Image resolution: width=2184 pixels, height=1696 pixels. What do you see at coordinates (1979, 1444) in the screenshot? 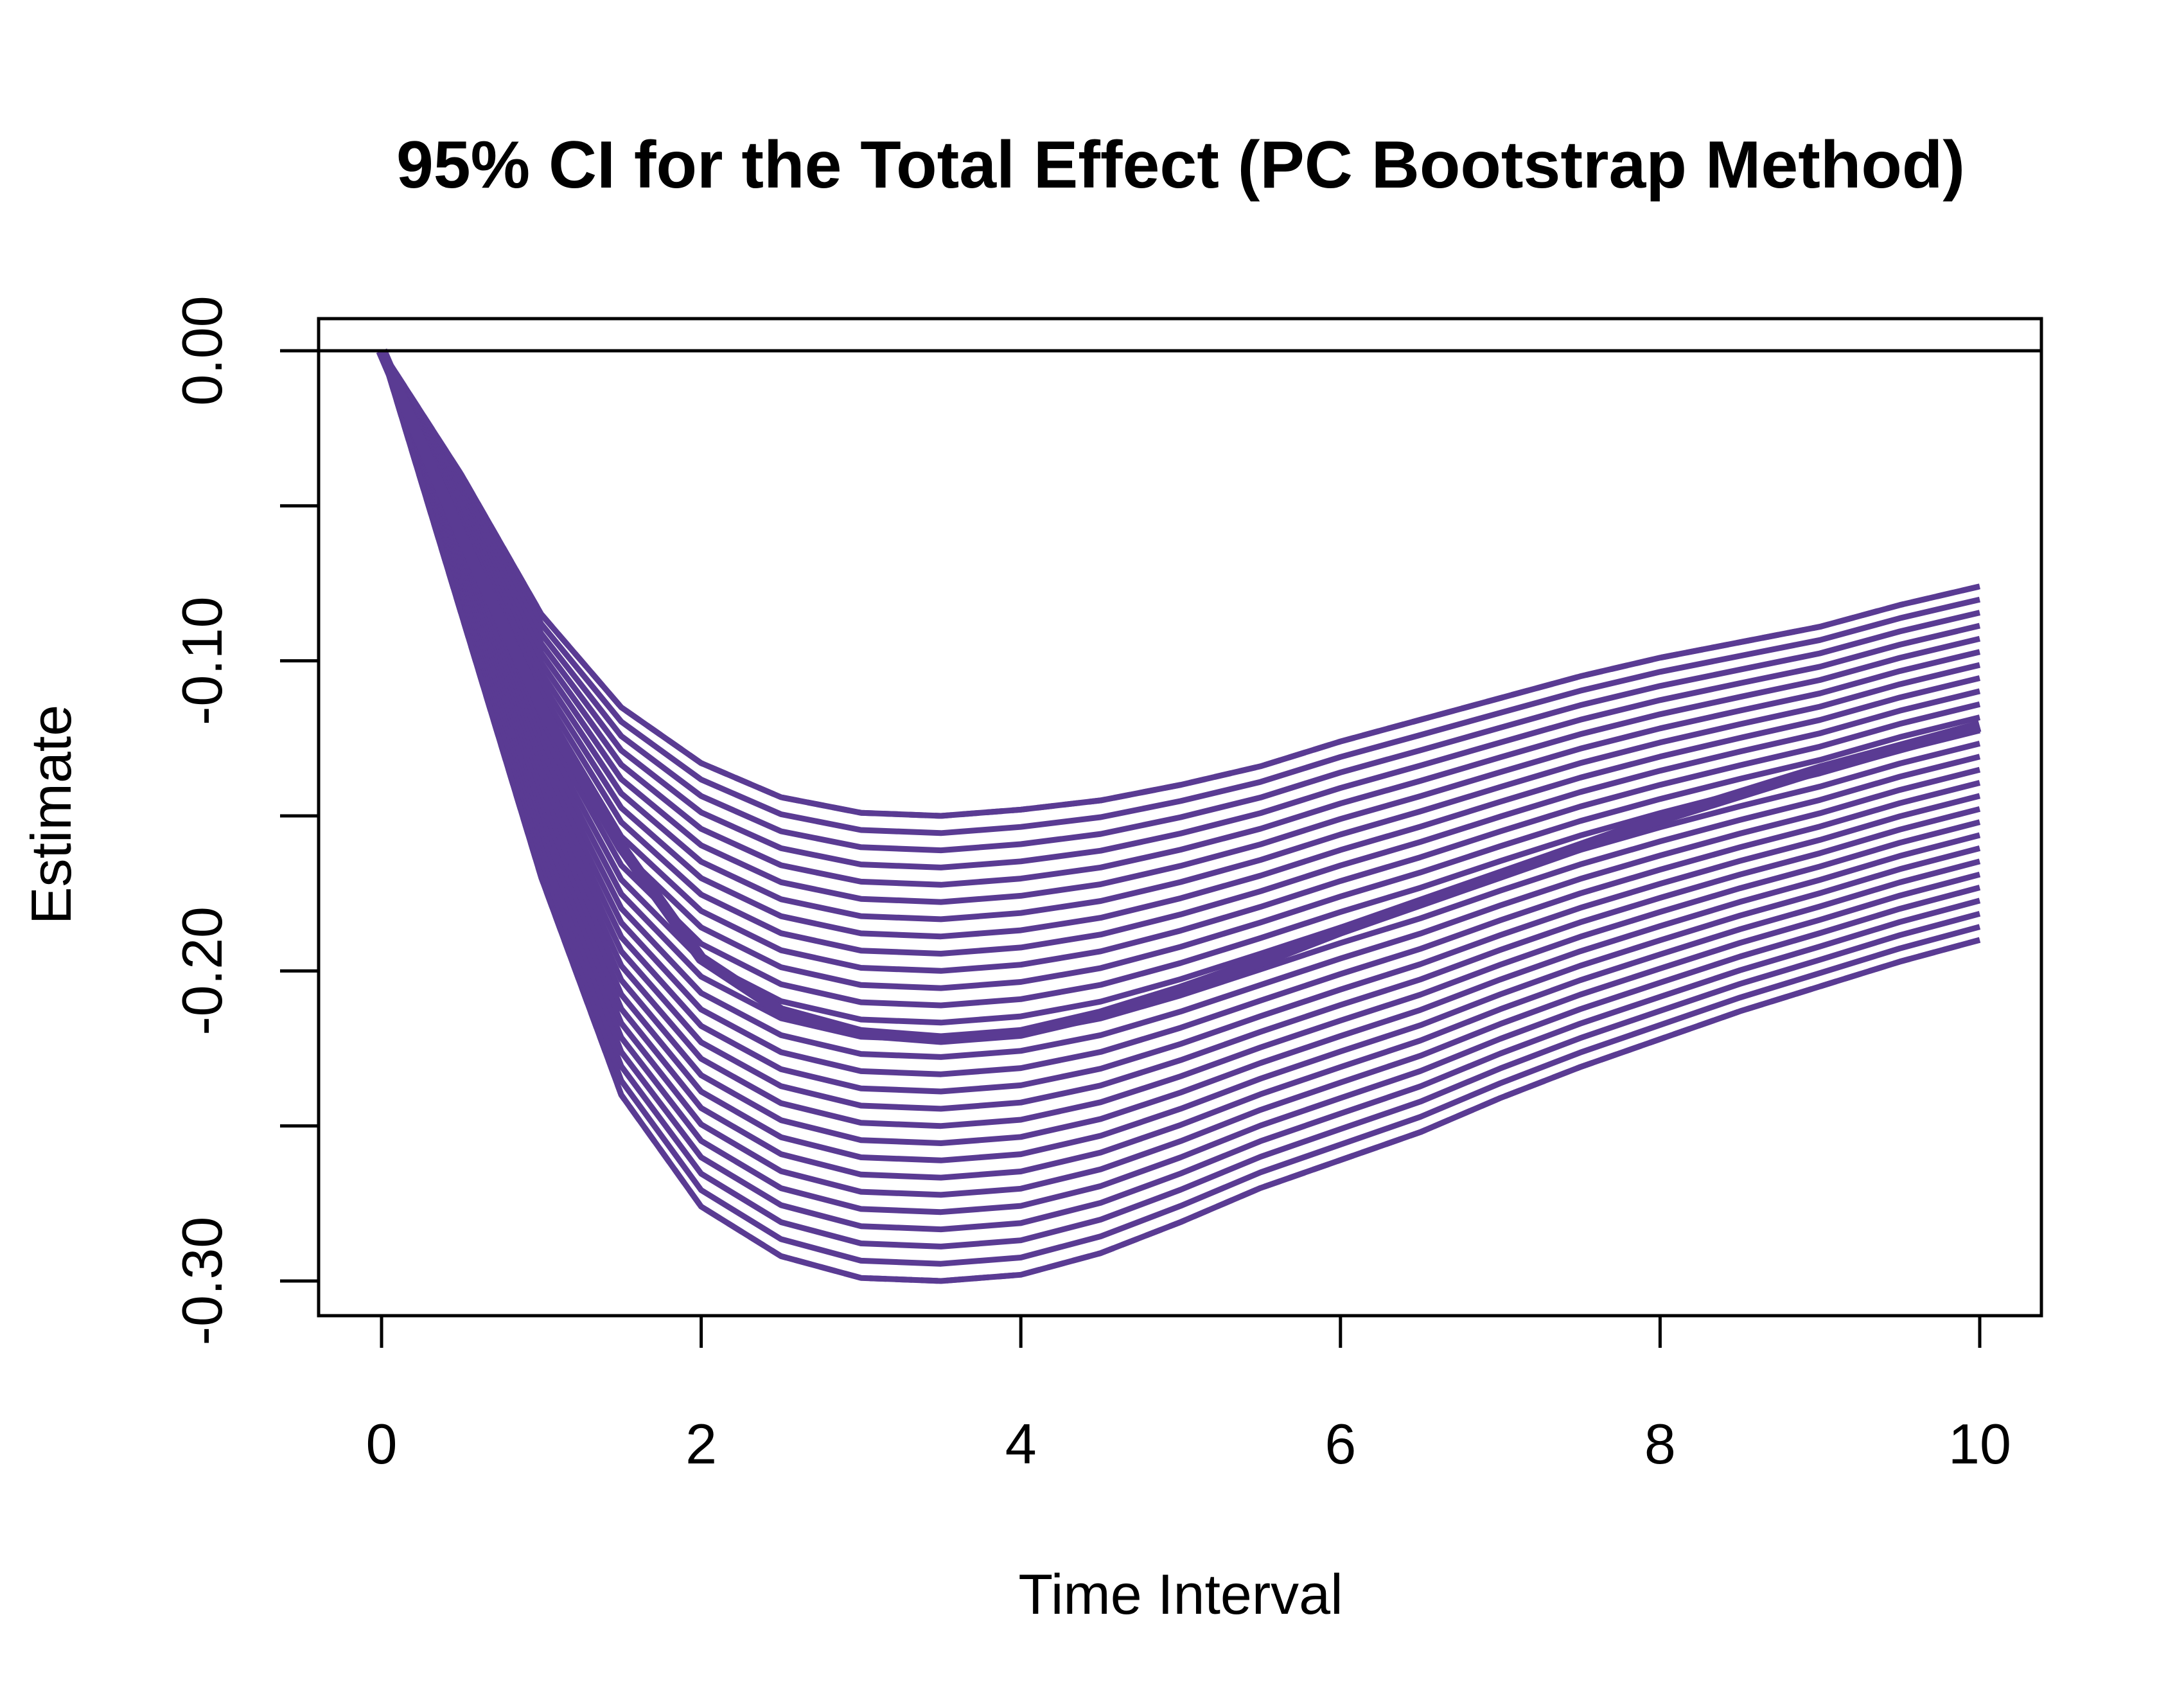
I see `x-tick-label: 10` at bounding box center [1979, 1444].